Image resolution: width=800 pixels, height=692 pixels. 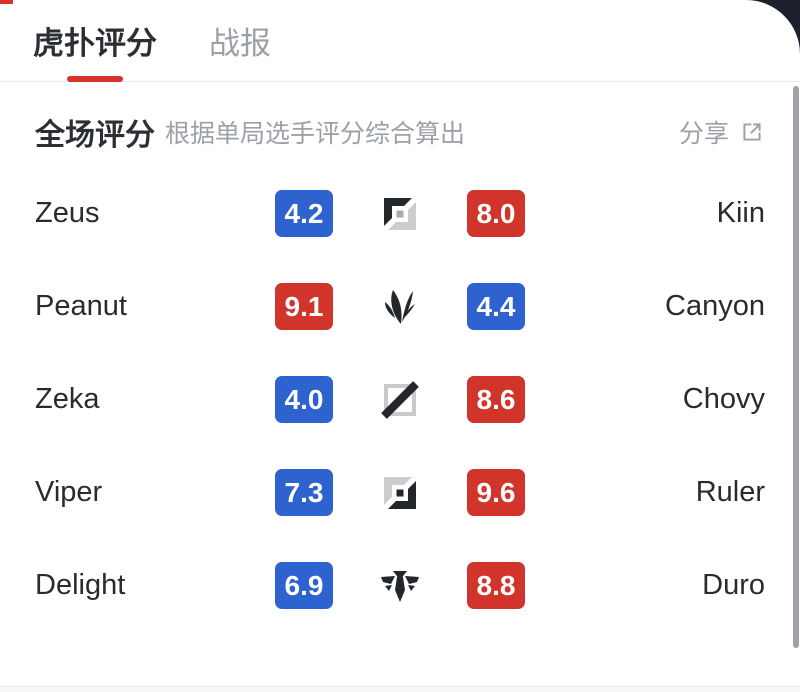 I want to click on tab-battle-report-label: 战报, so click(x=240, y=43).